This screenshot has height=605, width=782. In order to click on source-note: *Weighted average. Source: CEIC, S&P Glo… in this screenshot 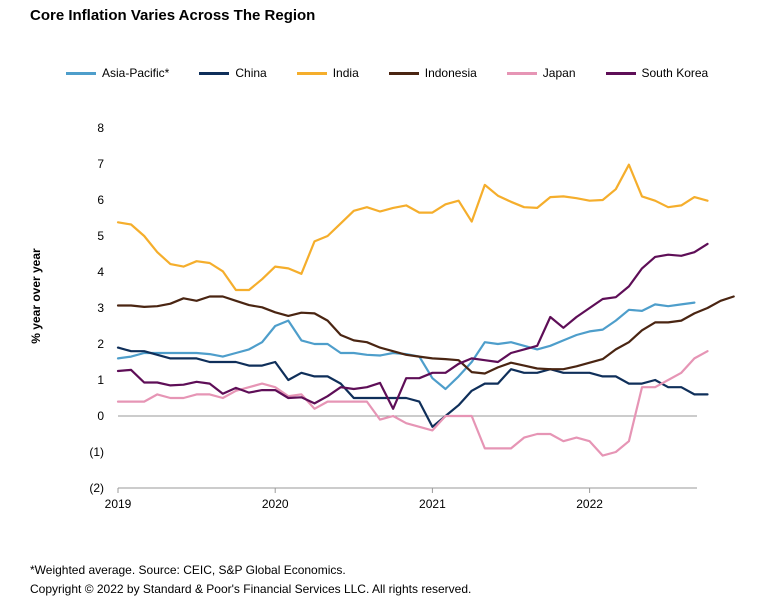, I will do `click(188, 570)`.